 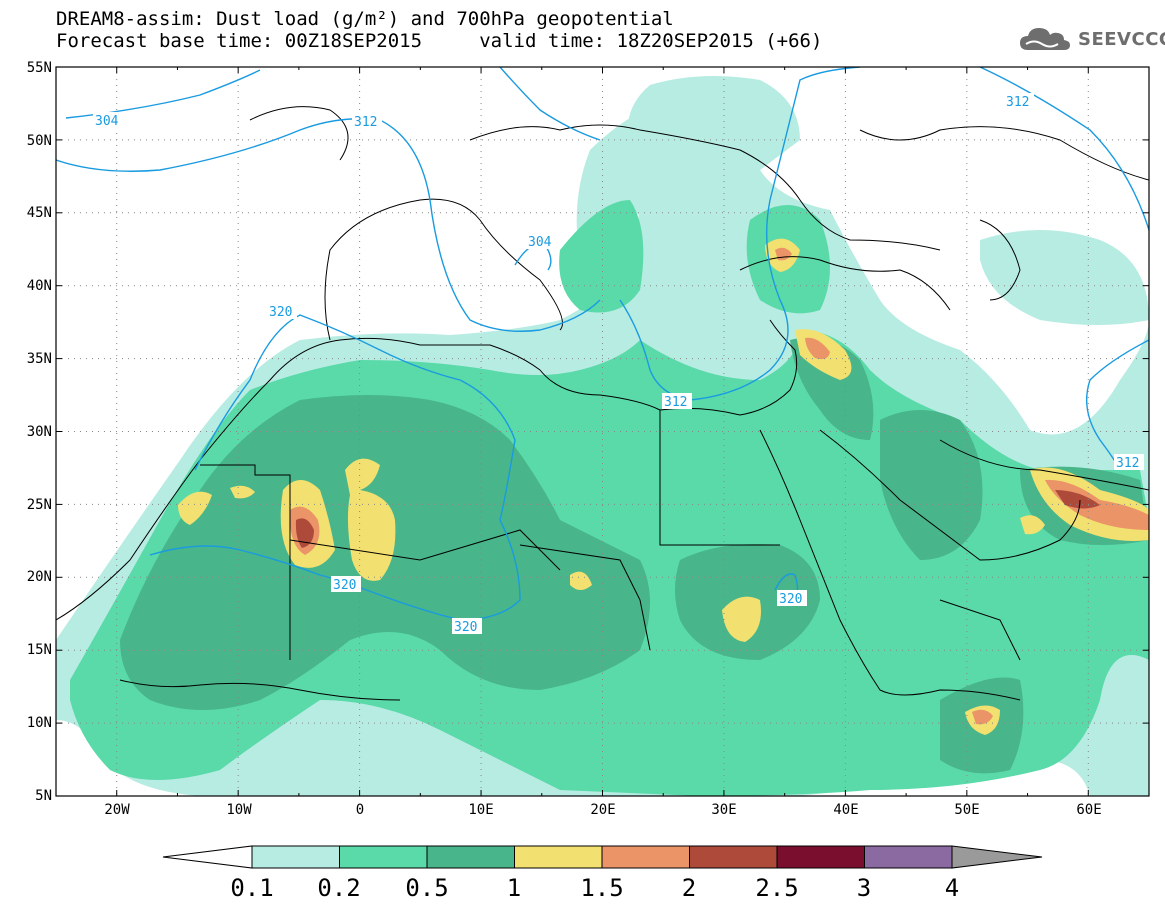 I want to click on dust-band-0-1-med, so click(x=708, y=312).